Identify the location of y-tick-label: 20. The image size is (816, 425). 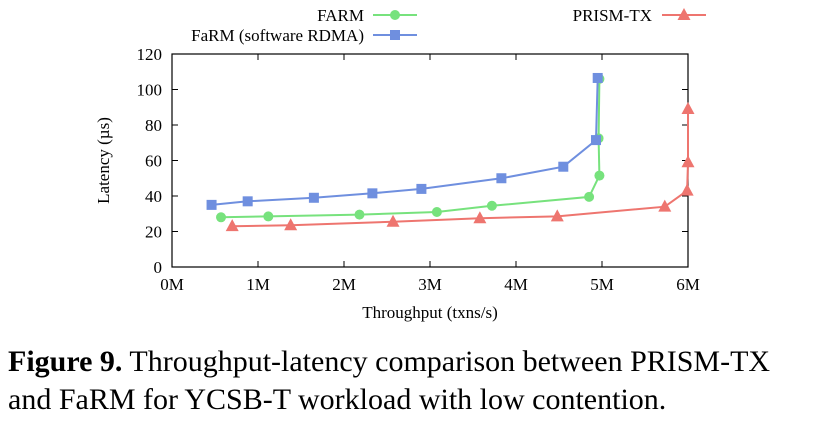
(153, 232).